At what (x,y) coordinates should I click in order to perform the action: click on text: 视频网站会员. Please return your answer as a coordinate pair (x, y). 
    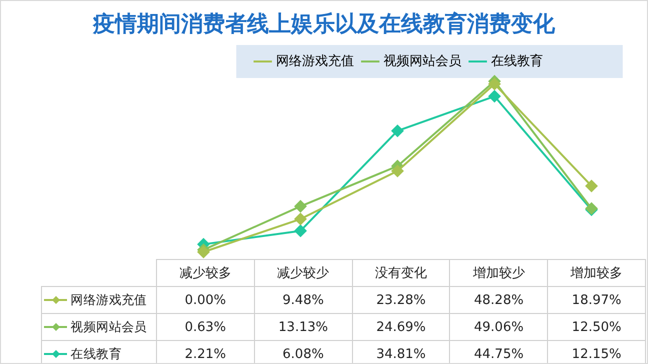
    Looking at the image, I should click on (108, 326).